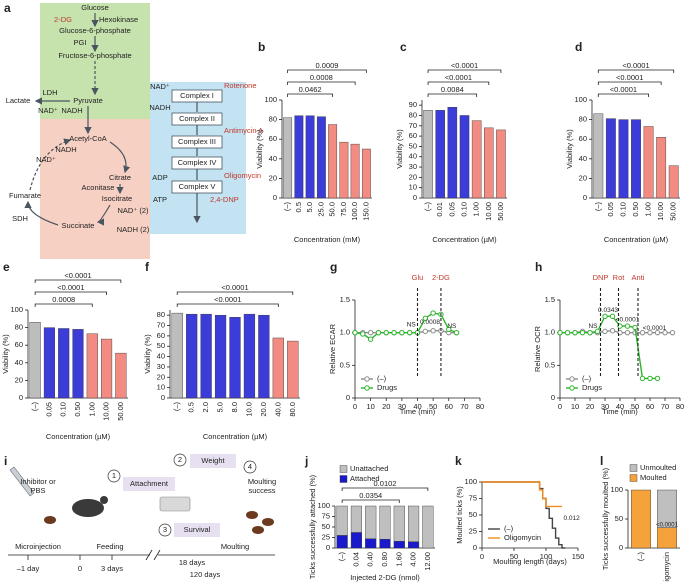  What do you see at coordinates (88, 100) in the screenshot?
I see `node: Pyruvate` at bounding box center [88, 100].